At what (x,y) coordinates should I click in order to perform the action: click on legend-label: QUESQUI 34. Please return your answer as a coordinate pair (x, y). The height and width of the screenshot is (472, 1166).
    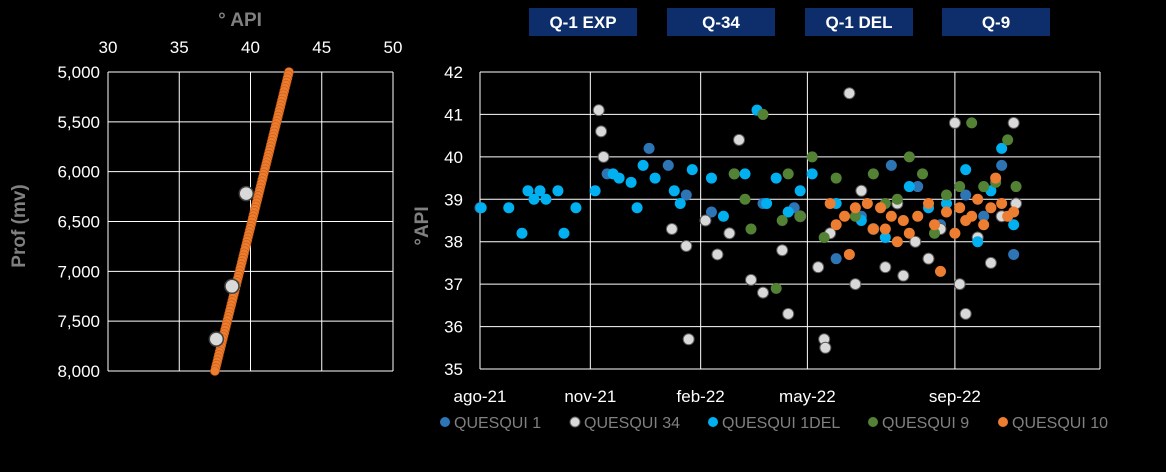
    Looking at the image, I should click on (632, 423).